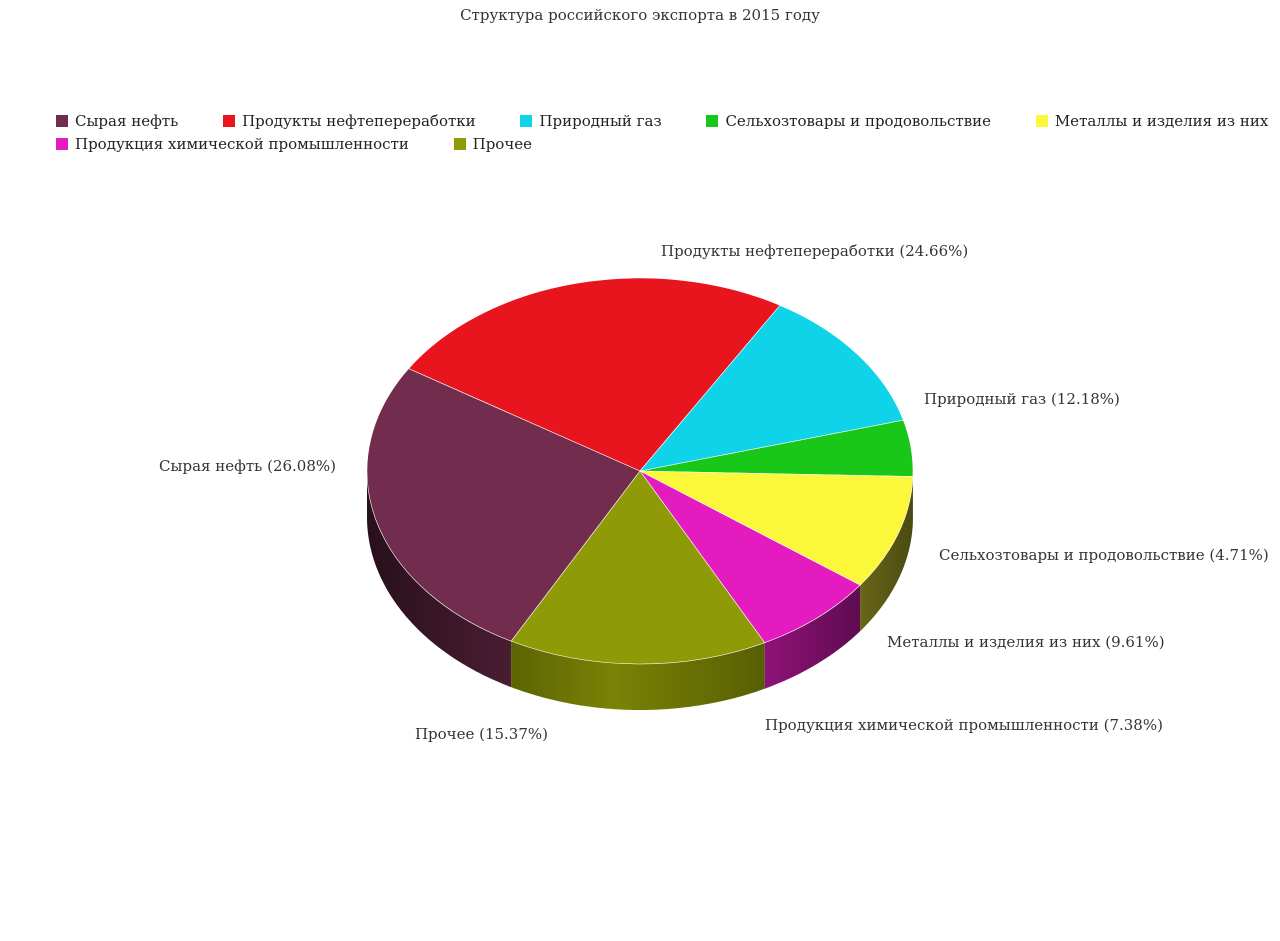  I want to click on legend-label-oil-products: Продукты нефтепереработки, so click(359, 121).